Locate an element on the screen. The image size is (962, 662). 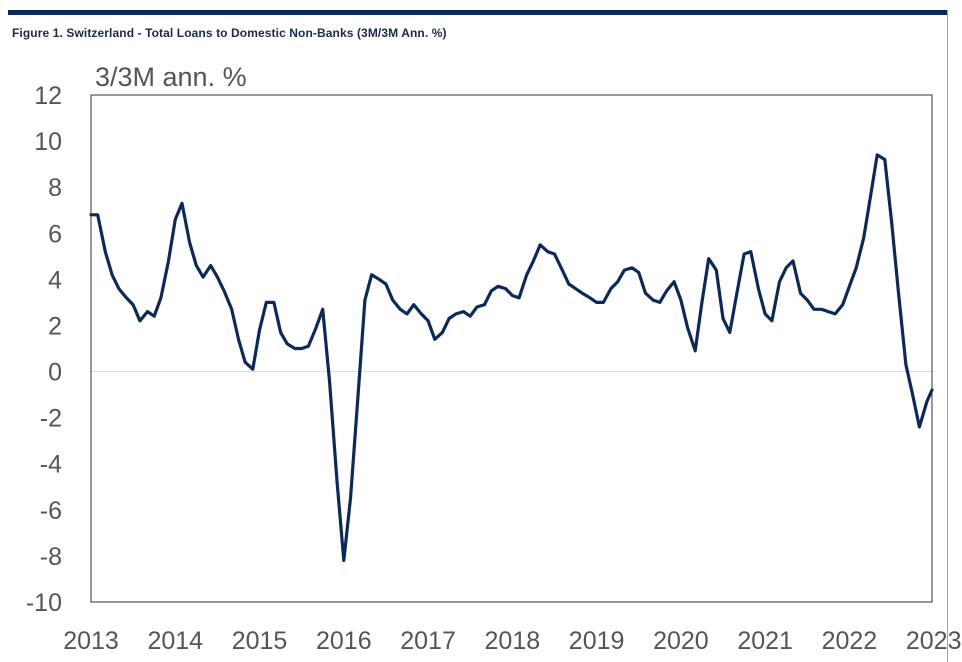
top-rule is located at coordinates (478, 12).